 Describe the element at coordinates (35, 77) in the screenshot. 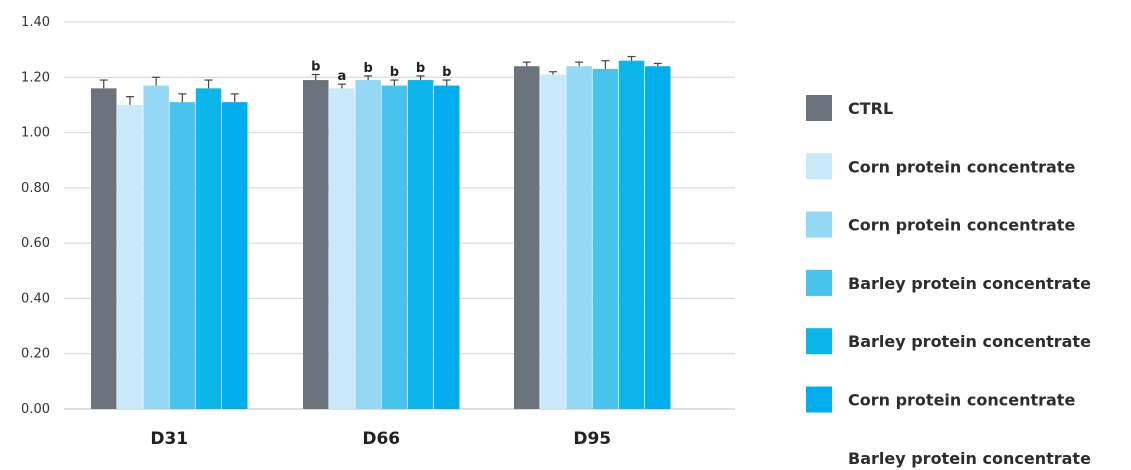

I see `y-tick-label: 1.20` at that location.